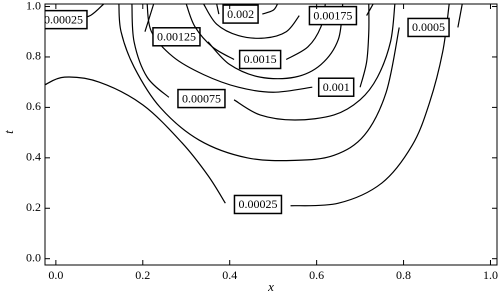  Describe the element at coordinates (490, 275) in the screenshot. I see `x-tick-label: 1.0` at that location.